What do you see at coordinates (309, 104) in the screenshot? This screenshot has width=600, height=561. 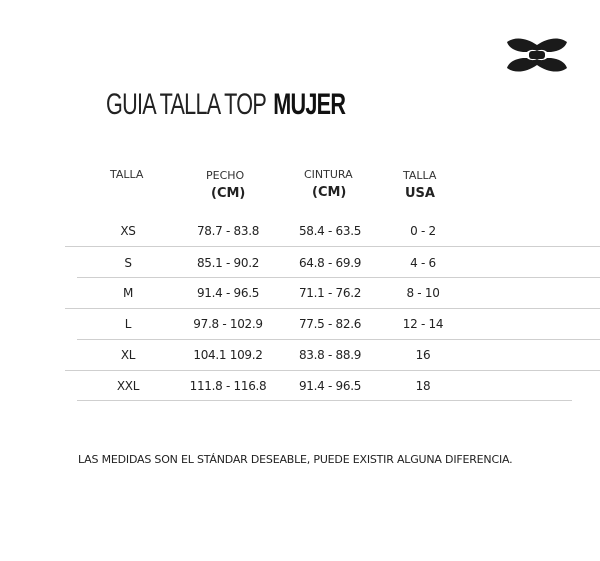 I see `title-bold: MUJER` at bounding box center [309, 104].